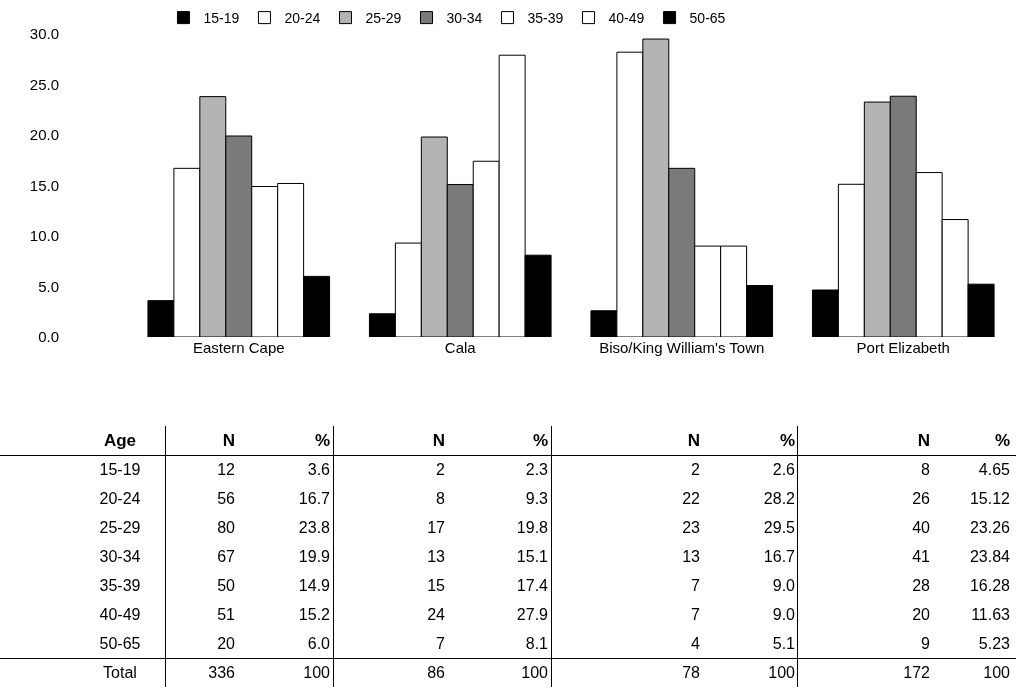  What do you see at coordinates (44, 84) in the screenshot?
I see `y-tick-label: 25.0` at bounding box center [44, 84].